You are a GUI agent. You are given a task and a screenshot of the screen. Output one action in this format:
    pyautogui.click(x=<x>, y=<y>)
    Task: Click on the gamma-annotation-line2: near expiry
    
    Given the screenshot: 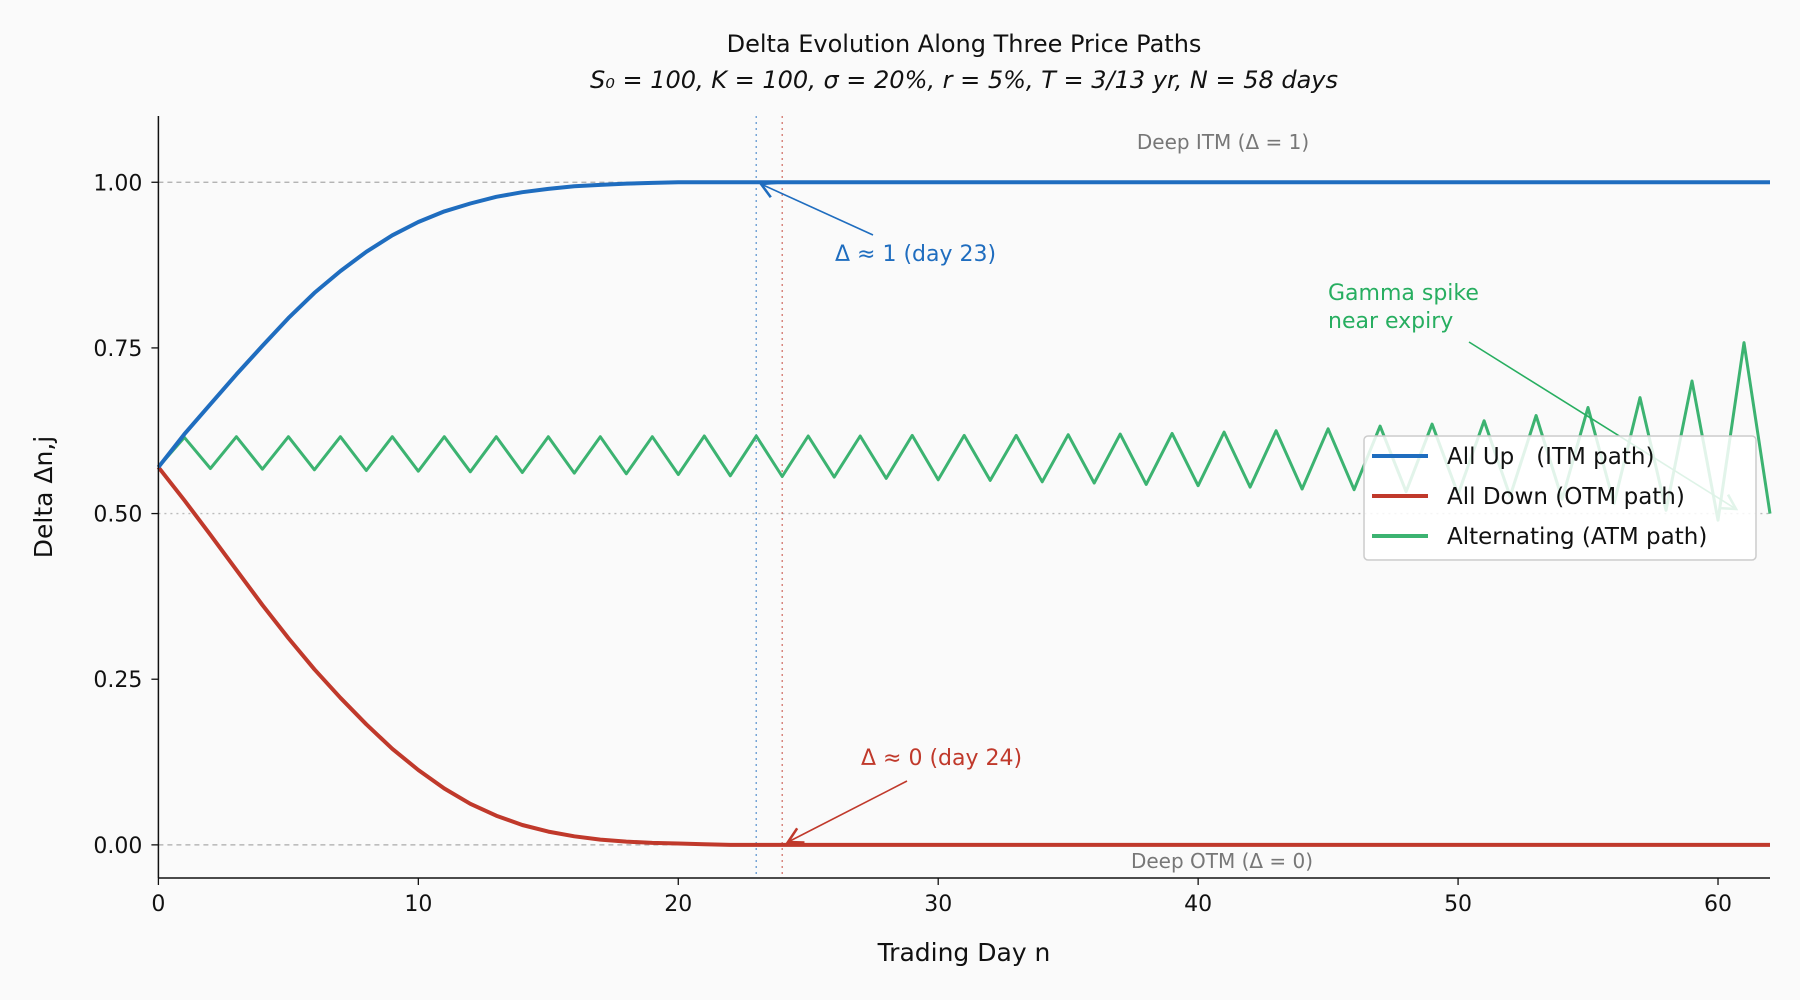 What is the action you would take?
    pyautogui.click(x=1390, y=321)
    